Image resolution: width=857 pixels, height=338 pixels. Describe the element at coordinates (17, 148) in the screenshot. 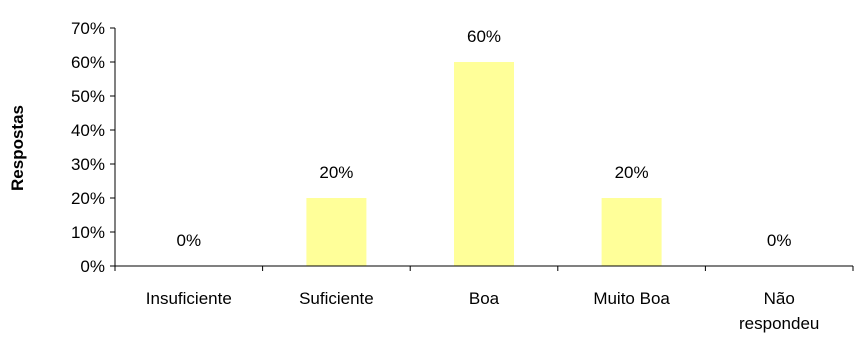

I see `y-axis-label: Respostas` at that location.